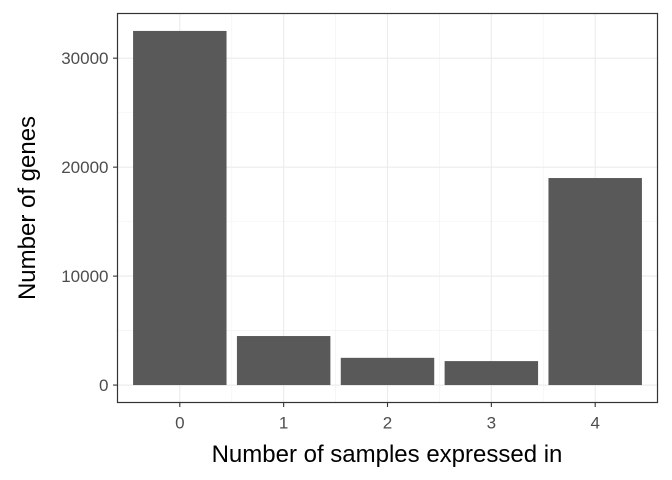 The width and height of the screenshot is (672, 480). I want to click on y-tick-label: 10000, so click(84, 276).